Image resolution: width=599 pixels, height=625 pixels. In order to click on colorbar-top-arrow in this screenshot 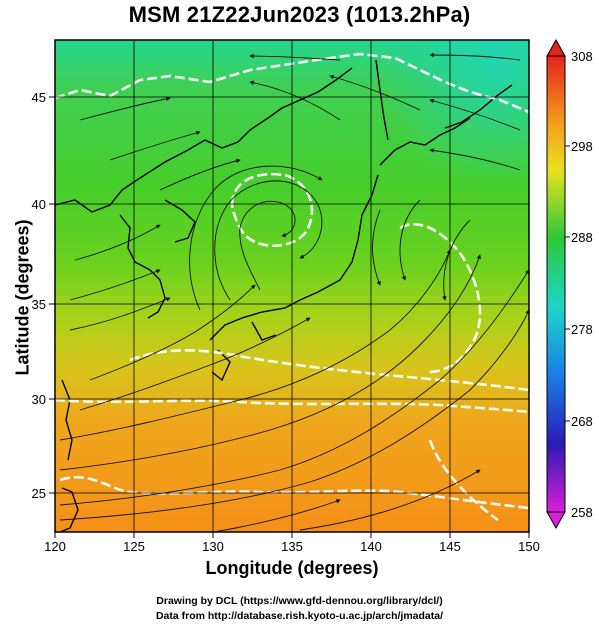, I will do `click(556, 47)`.